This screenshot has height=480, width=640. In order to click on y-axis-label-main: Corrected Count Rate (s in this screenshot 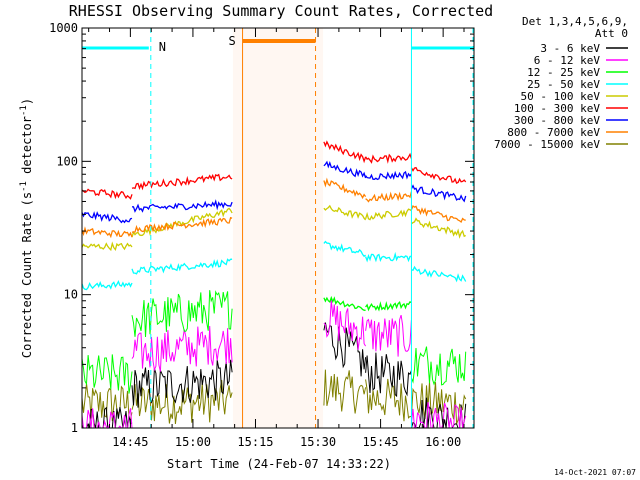, I will do `click(27, 275)`.